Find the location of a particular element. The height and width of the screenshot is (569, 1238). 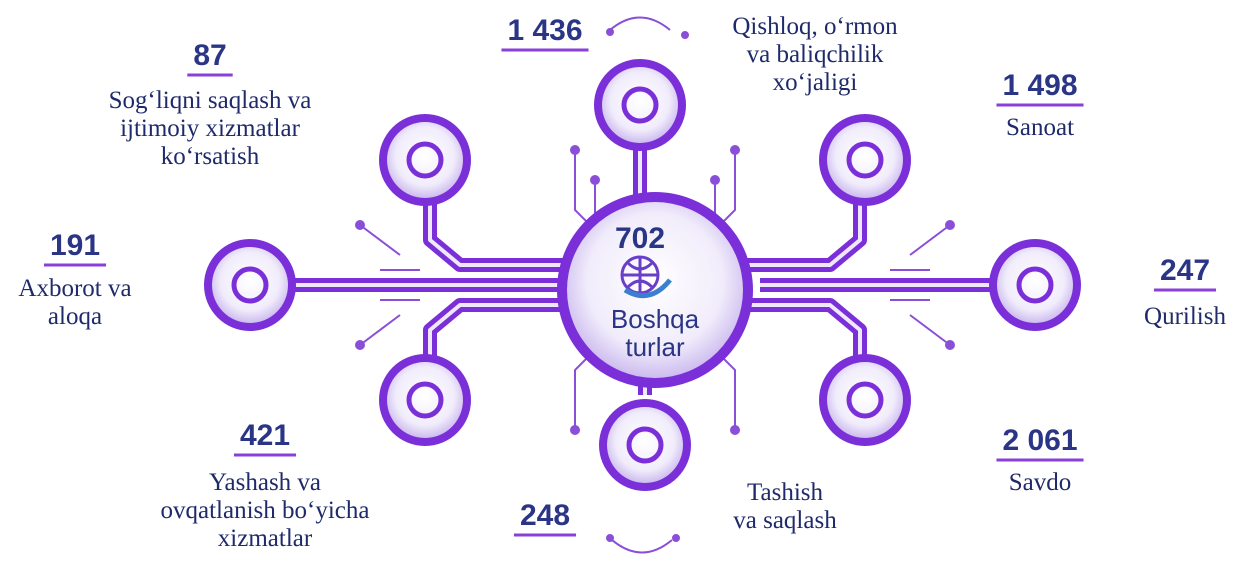

sector-value: 87 is located at coordinates (209, 55).